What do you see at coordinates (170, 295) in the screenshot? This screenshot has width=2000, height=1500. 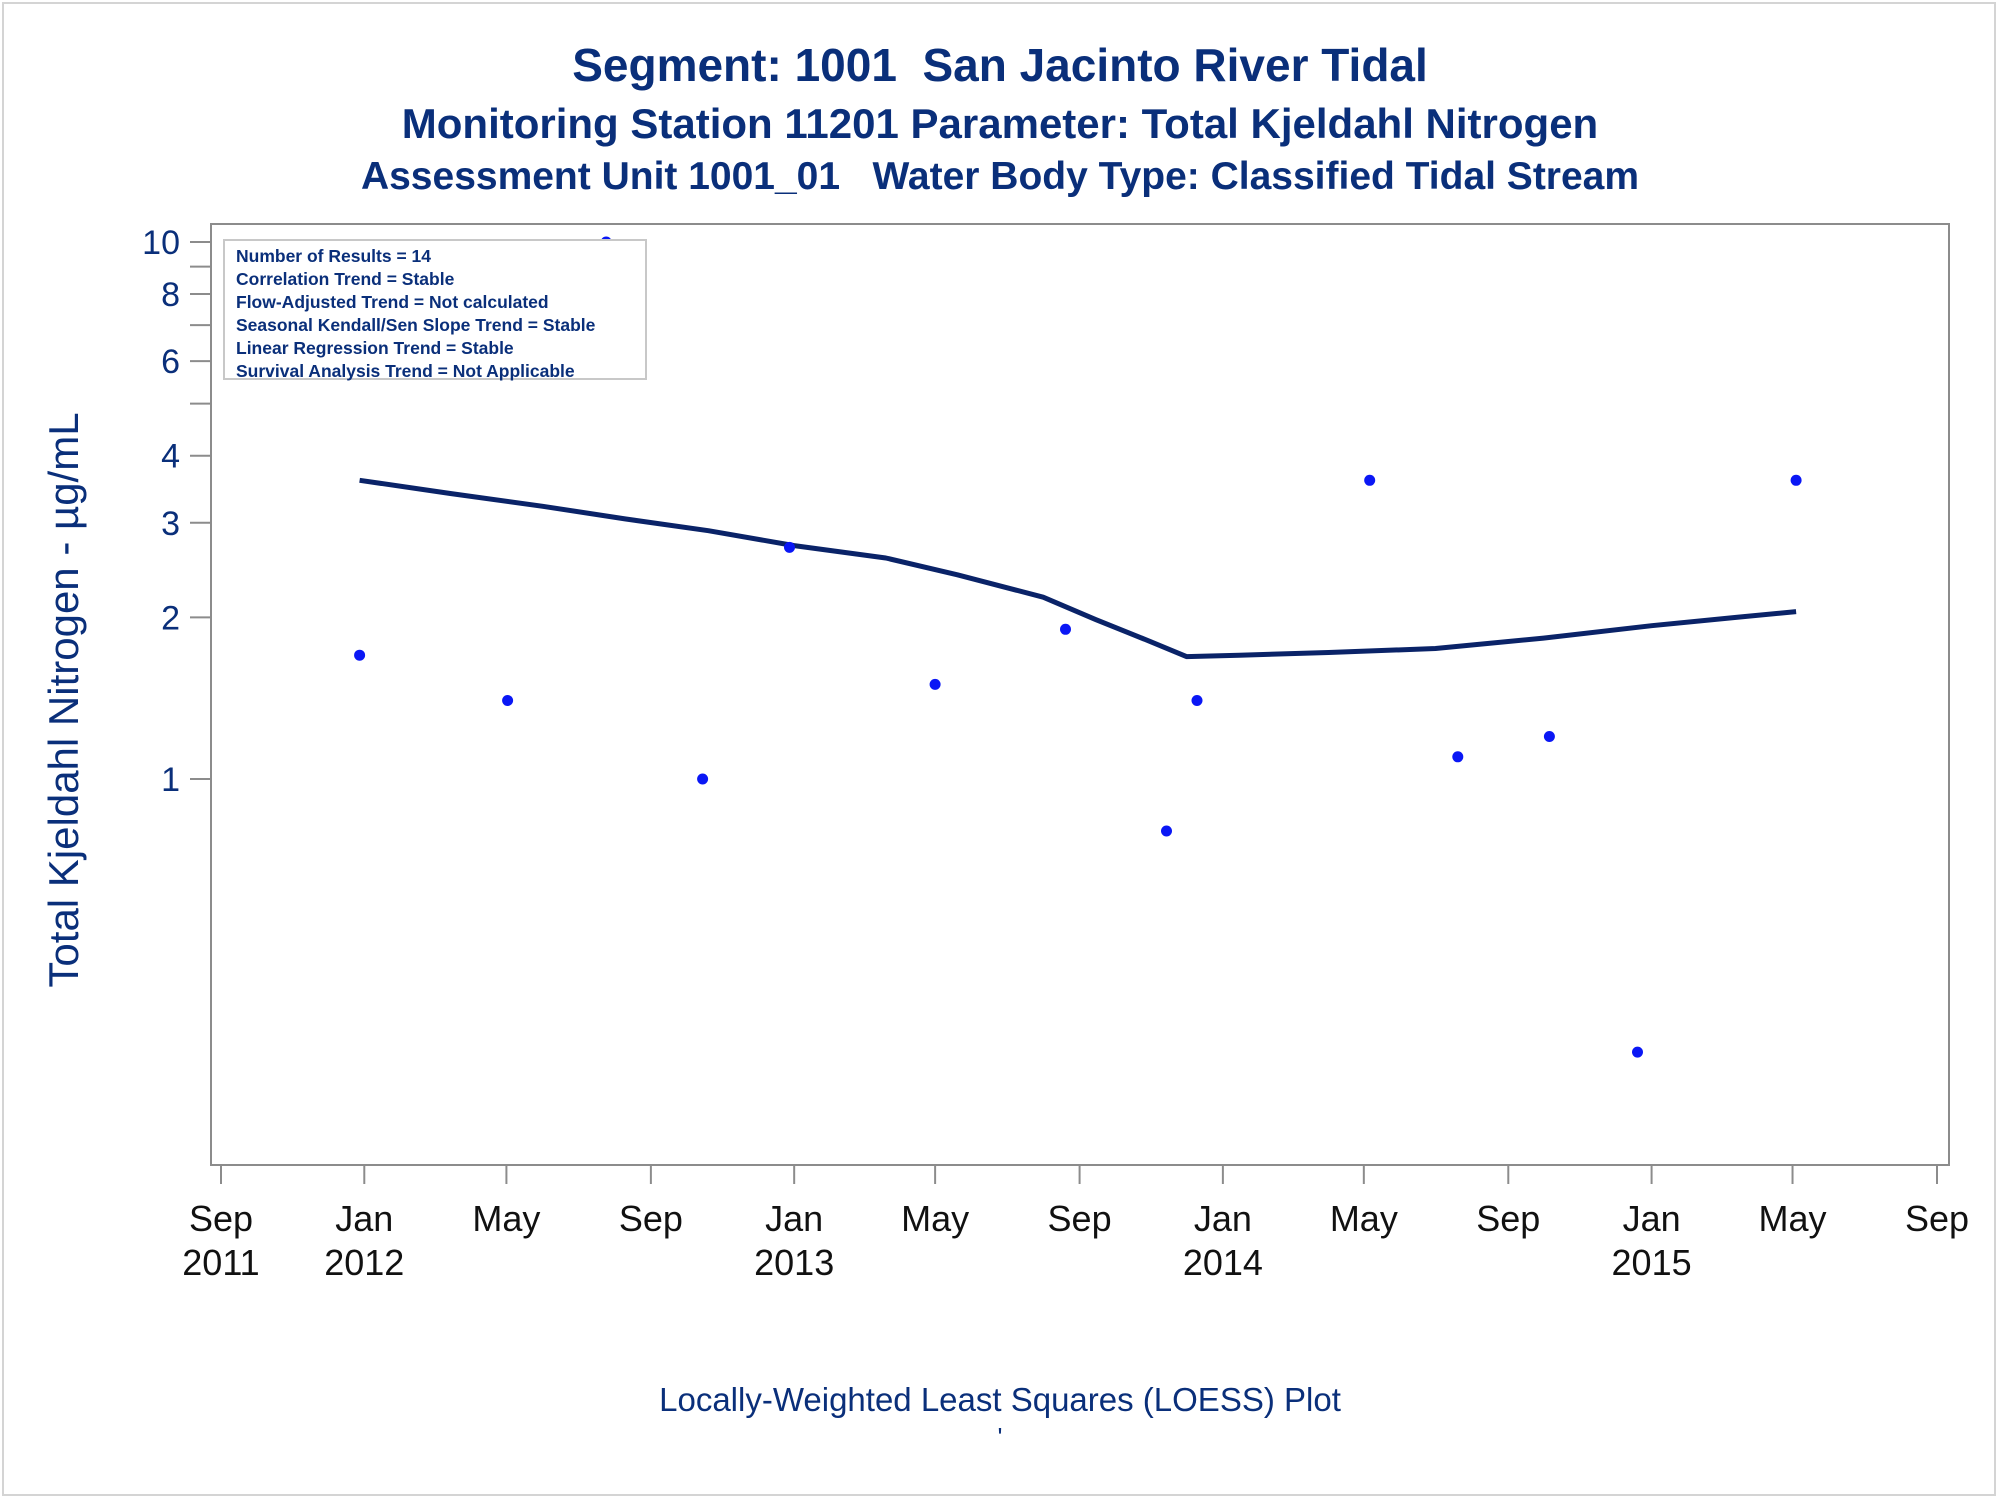 I see `y-tick-label: 8` at bounding box center [170, 295].